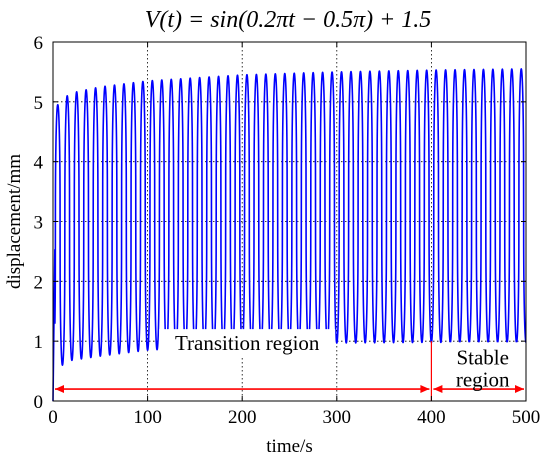  Describe the element at coordinates (431, 417) in the screenshot. I see `x-tick-label: 400` at that location.